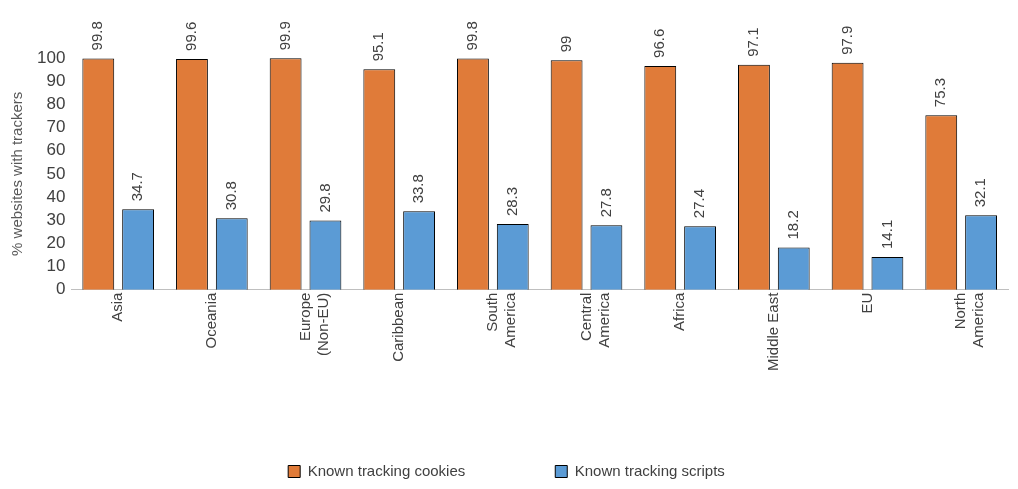  What do you see at coordinates (398, 327) in the screenshot?
I see `x-tick-label: Caribbean` at bounding box center [398, 327].